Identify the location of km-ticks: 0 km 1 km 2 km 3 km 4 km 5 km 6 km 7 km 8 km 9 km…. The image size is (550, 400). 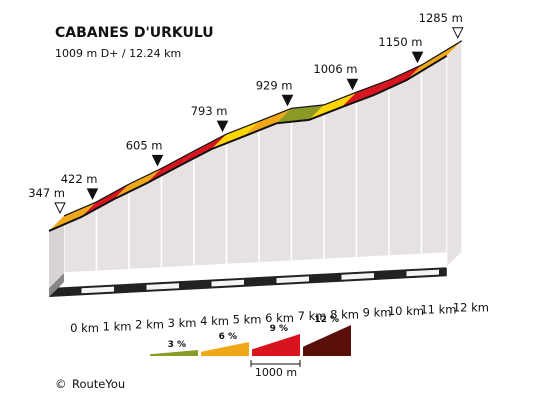
(279, 318).